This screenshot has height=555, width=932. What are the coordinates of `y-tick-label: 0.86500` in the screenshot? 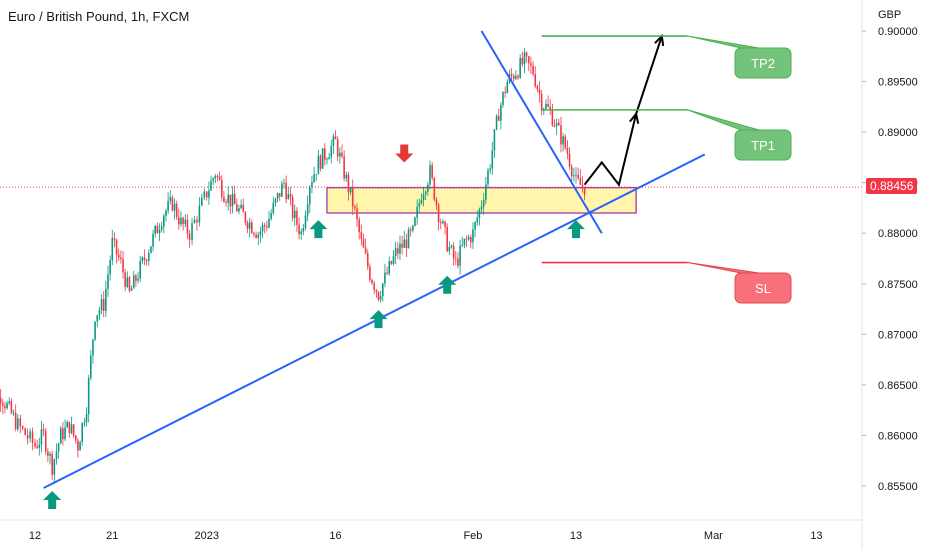 It's located at (898, 386).